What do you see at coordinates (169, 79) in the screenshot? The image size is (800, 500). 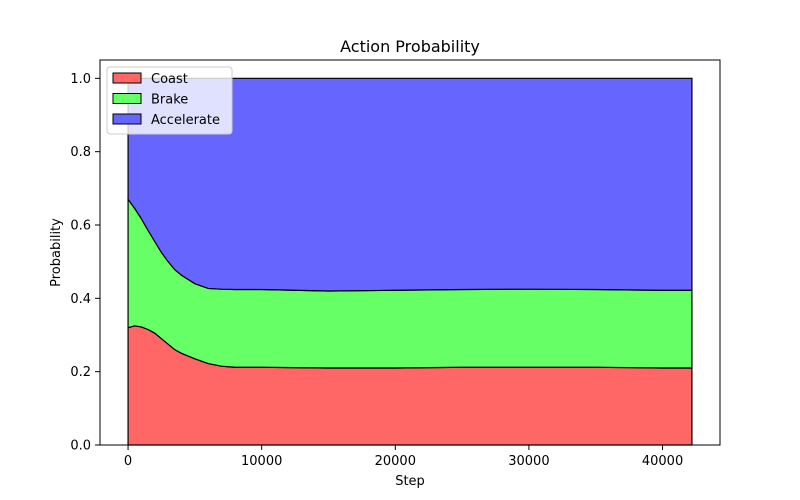 I see `legend-label-coast: Coast` at bounding box center [169, 79].